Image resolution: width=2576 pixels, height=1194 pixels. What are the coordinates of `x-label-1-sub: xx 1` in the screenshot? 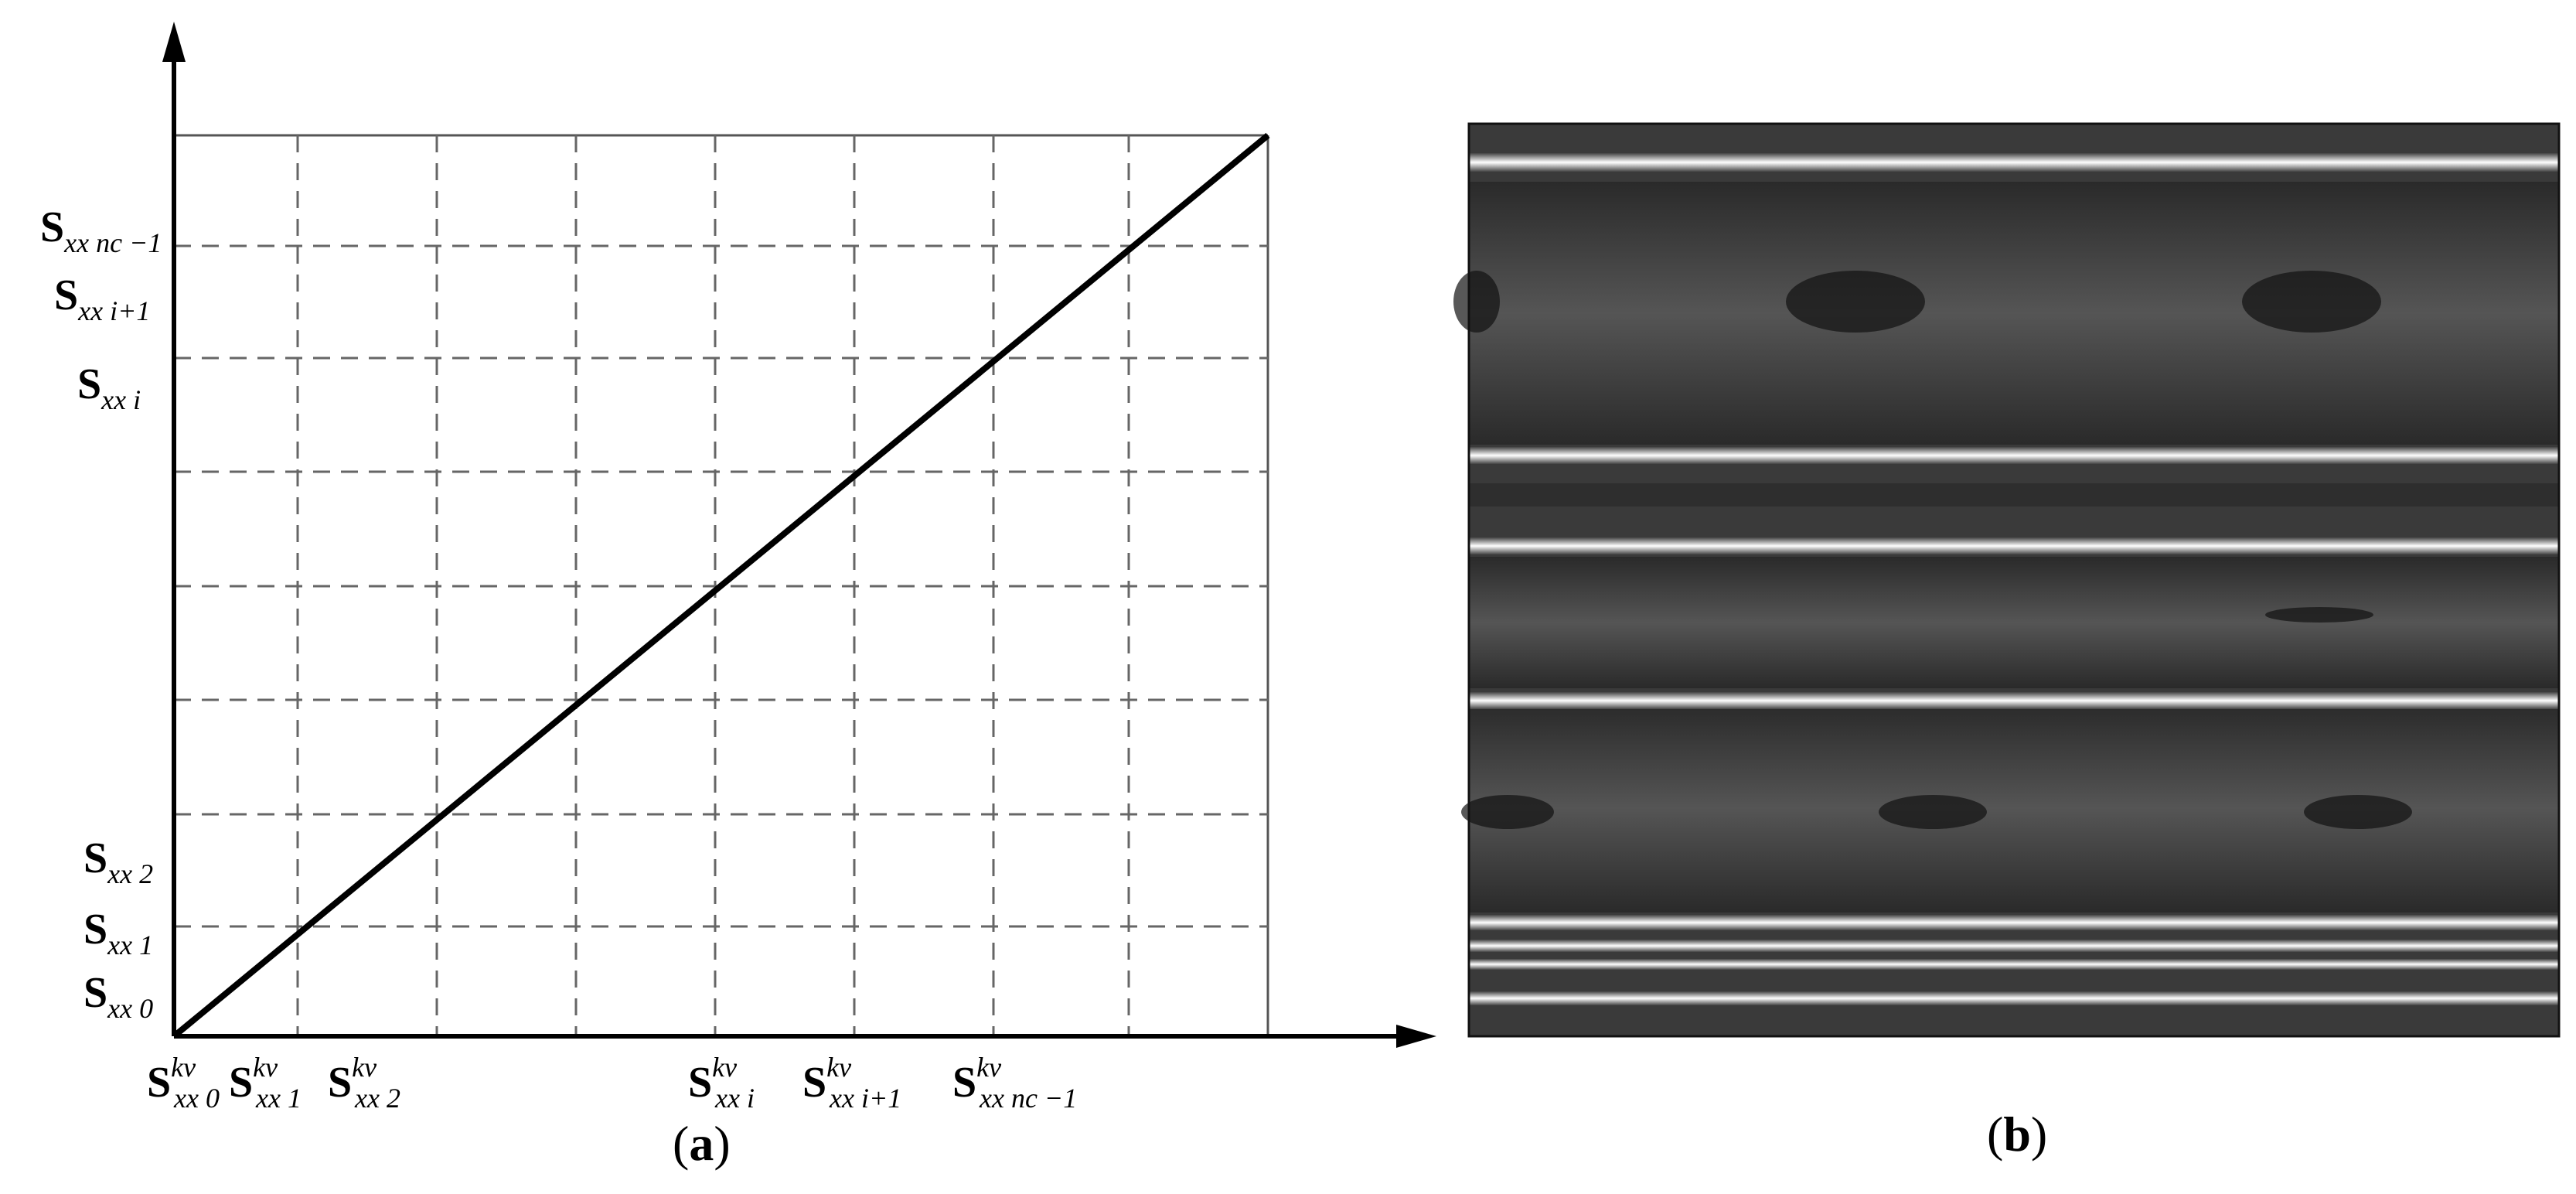 It's located at (278, 1098).